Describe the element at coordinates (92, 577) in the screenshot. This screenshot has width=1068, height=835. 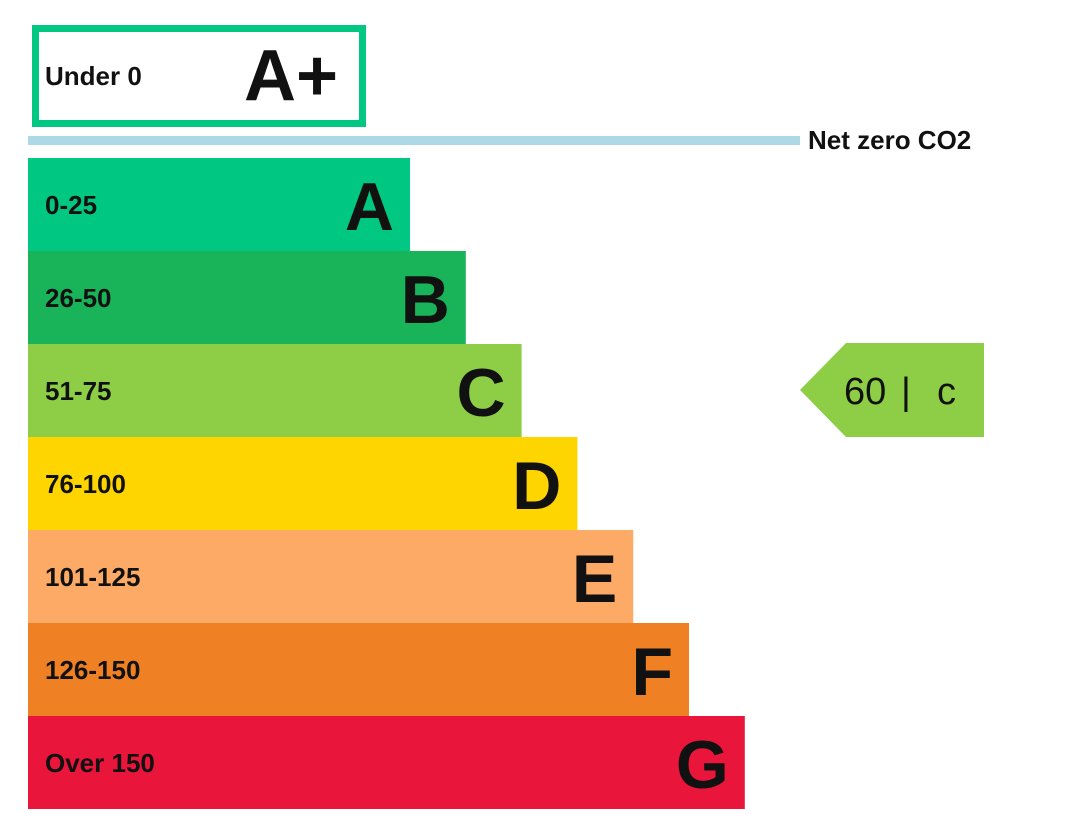
I see `band-range-label-e: 101-125` at that location.